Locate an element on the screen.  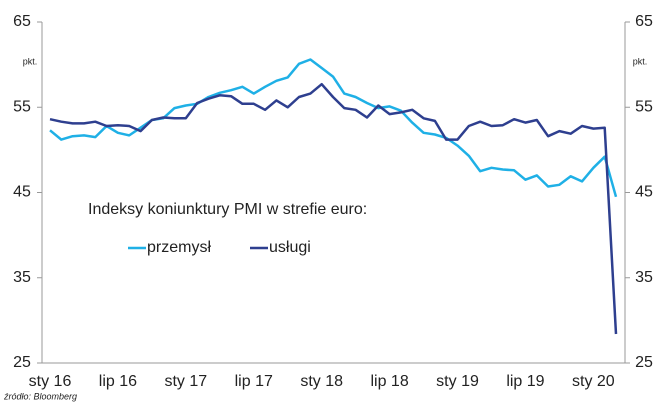
x-tick-label: sty 17 is located at coordinates (185, 381).